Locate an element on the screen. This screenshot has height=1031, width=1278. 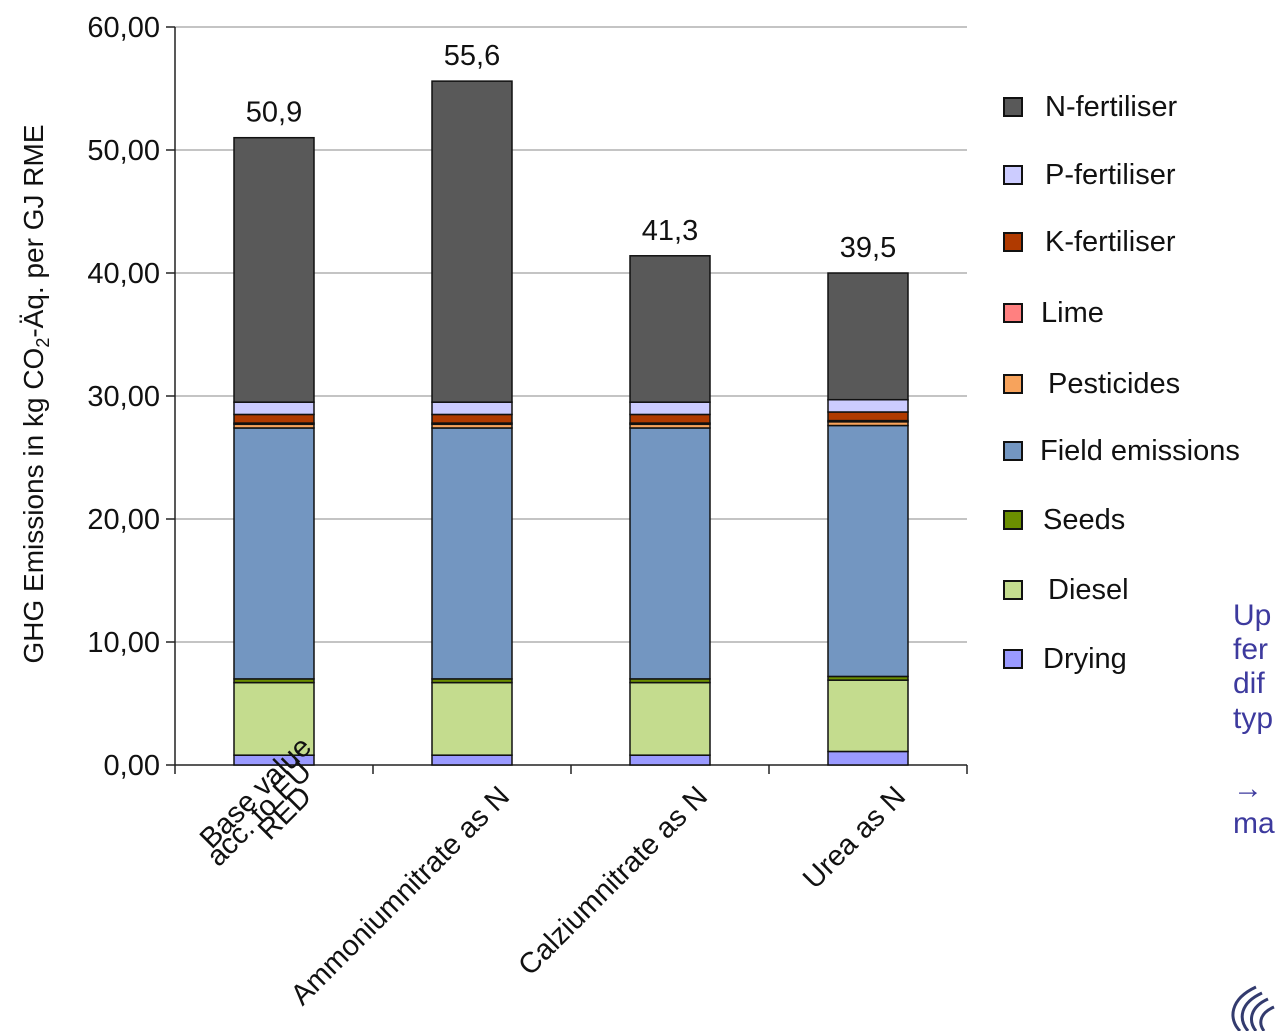
legend-label: Seeds is located at coordinates (1084, 519).